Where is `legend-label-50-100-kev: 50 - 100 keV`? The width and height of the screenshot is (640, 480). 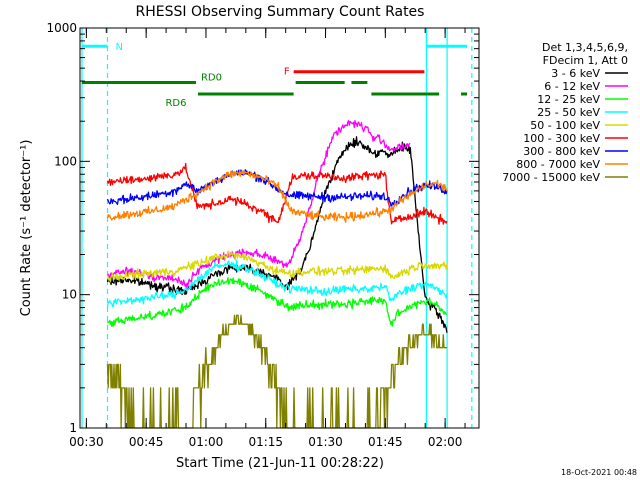 legend-label-50-100-kev: 50 - 100 keV is located at coordinates (565, 125).